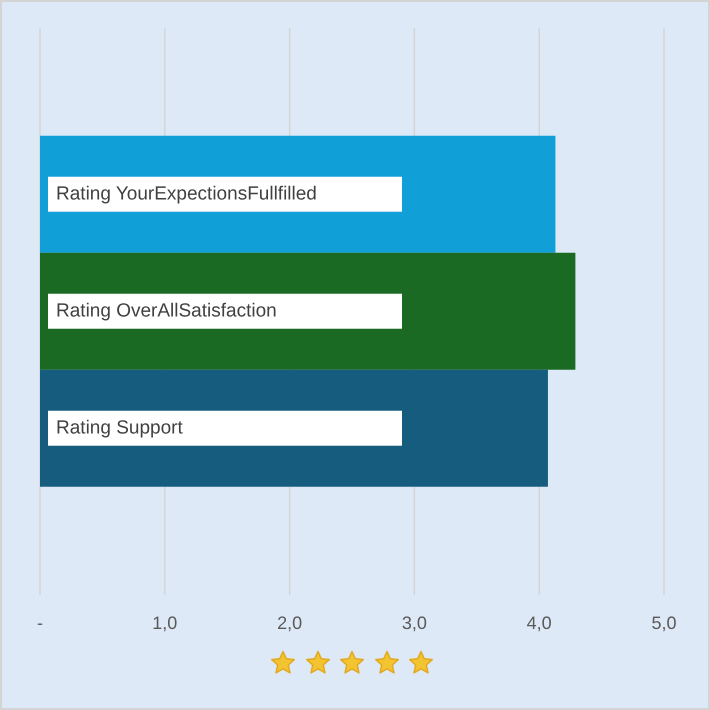 This screenshot has height=710, width=710. Describe the element at coordinates (414, 622) in the screenshot. I see `x-tick-label: 3,0` at that location.